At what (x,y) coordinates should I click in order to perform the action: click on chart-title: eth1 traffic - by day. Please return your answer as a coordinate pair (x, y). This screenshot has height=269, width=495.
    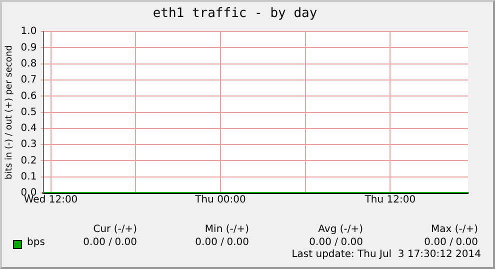
    Looking at the image, I should click on (235, 14).